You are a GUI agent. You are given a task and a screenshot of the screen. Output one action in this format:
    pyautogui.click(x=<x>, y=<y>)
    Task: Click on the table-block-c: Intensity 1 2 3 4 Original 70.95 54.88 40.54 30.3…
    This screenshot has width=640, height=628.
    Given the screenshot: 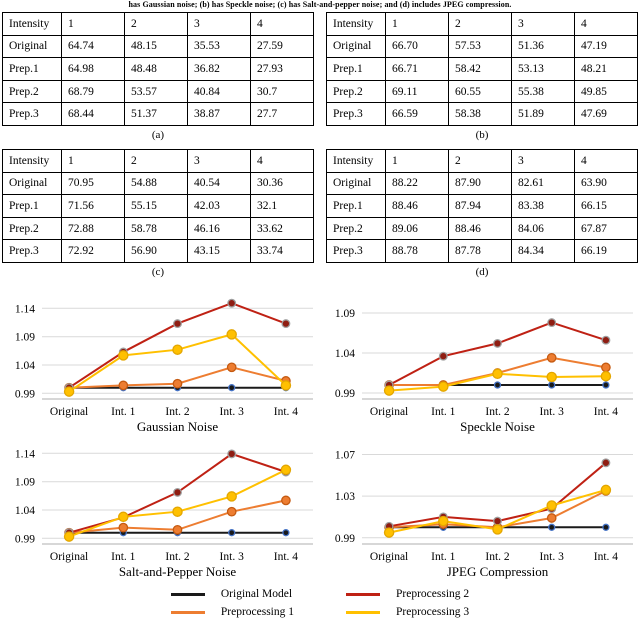 What is the action you would take?
    pyautogui.click(x=158, y=215)
    